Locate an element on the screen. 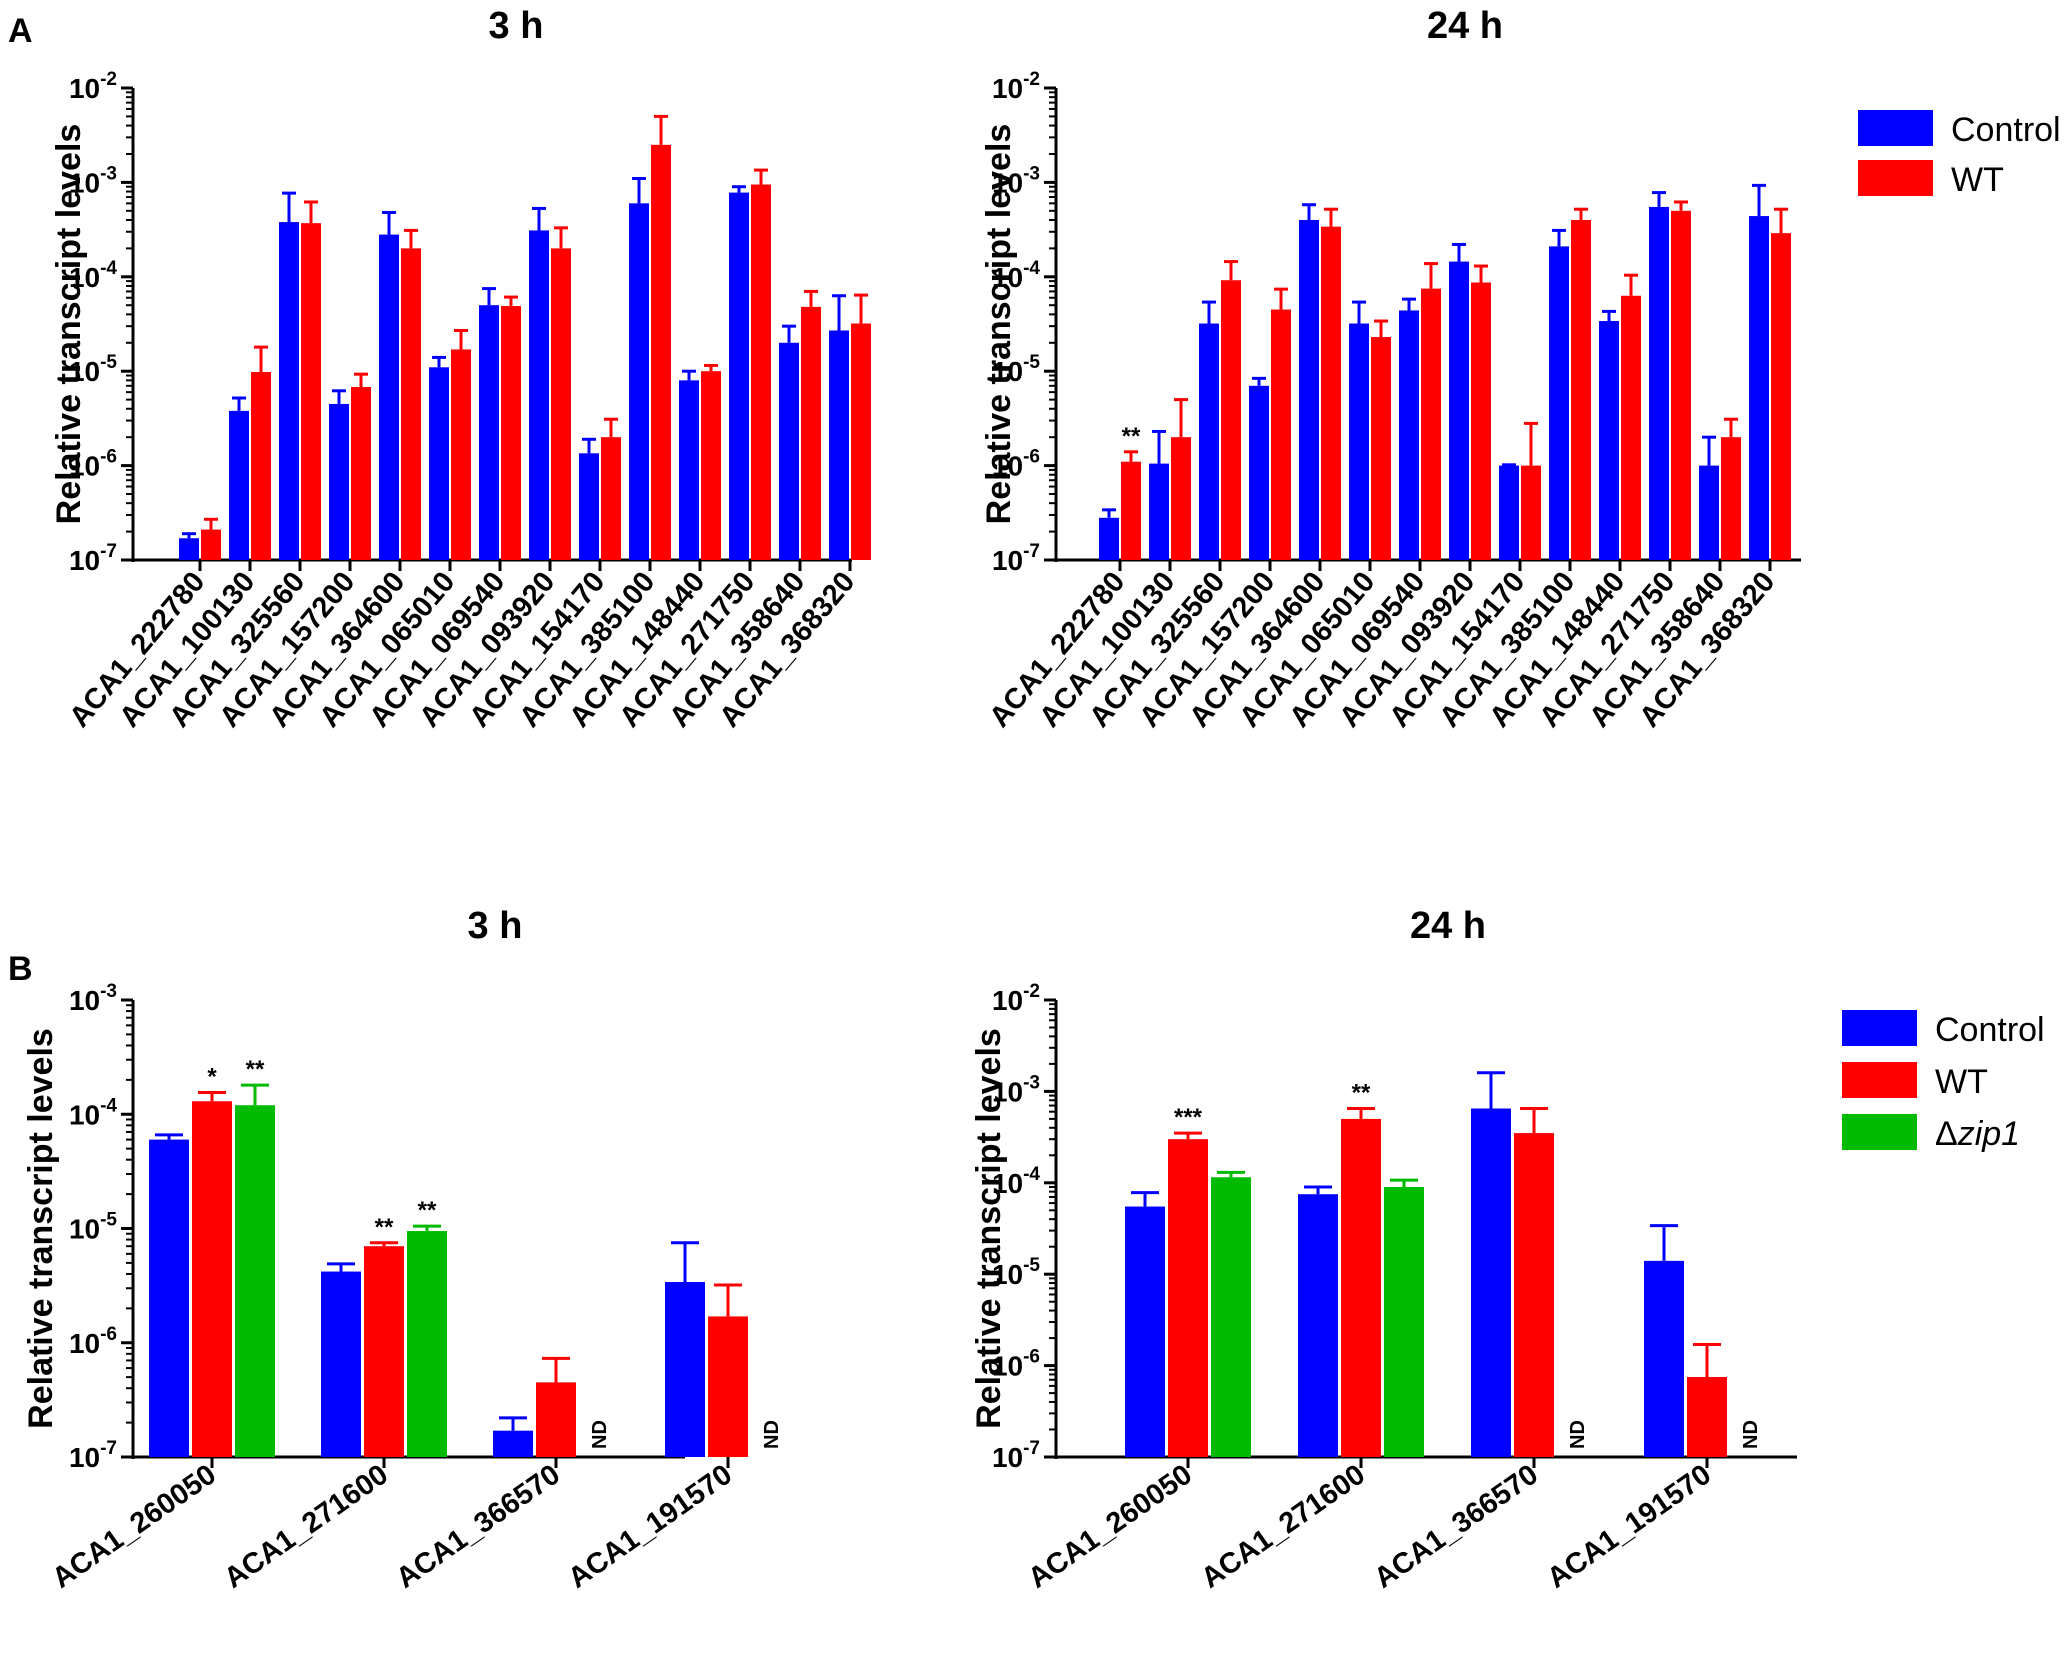  x-tick-label: ACA1_366570 is located at coordinates (478, 1527).